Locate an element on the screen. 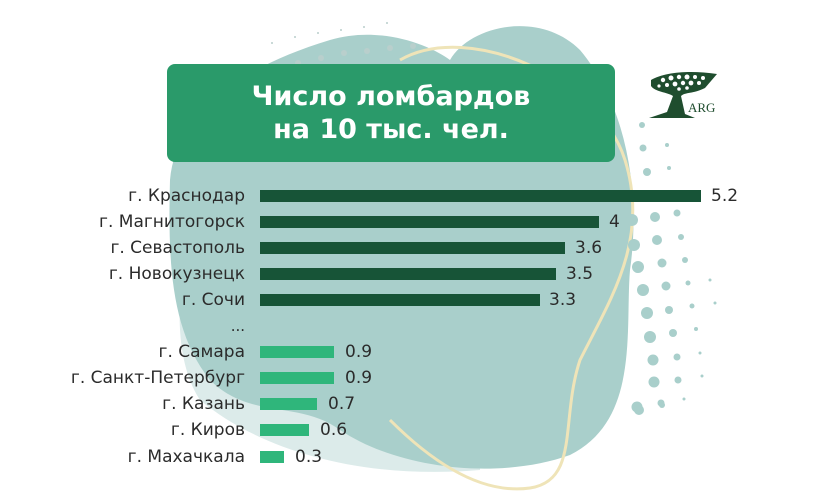 The height and width of the screenshot is (492, 830). category-label: г. Киров is located at coordinates (207, 430).